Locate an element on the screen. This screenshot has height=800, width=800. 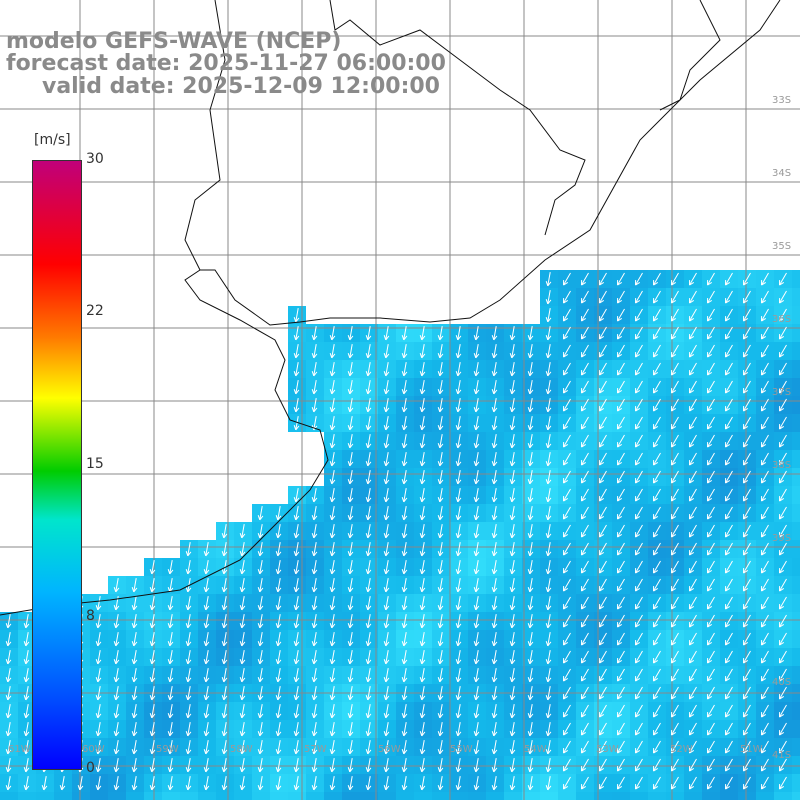
colorbar-tick-22: 22 is located at coordinates (95, 311).